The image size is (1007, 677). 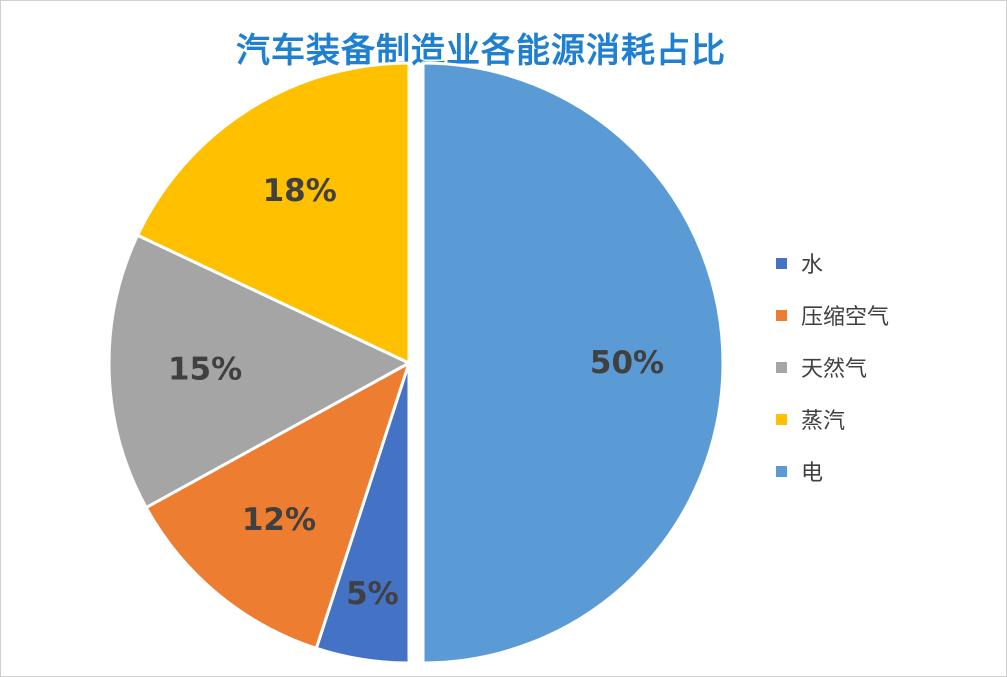 What do you see at coordinates (823, 421) in the screenshot?
I see `legend-label: 蒸汽` at bounding box center [823, 421].